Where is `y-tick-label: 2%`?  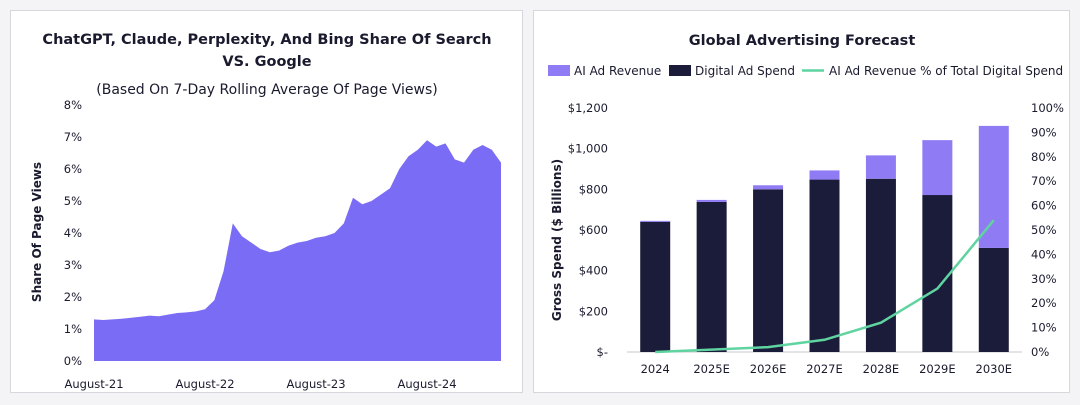 y-tick-label: 2% is located at coordinates (73, 297).